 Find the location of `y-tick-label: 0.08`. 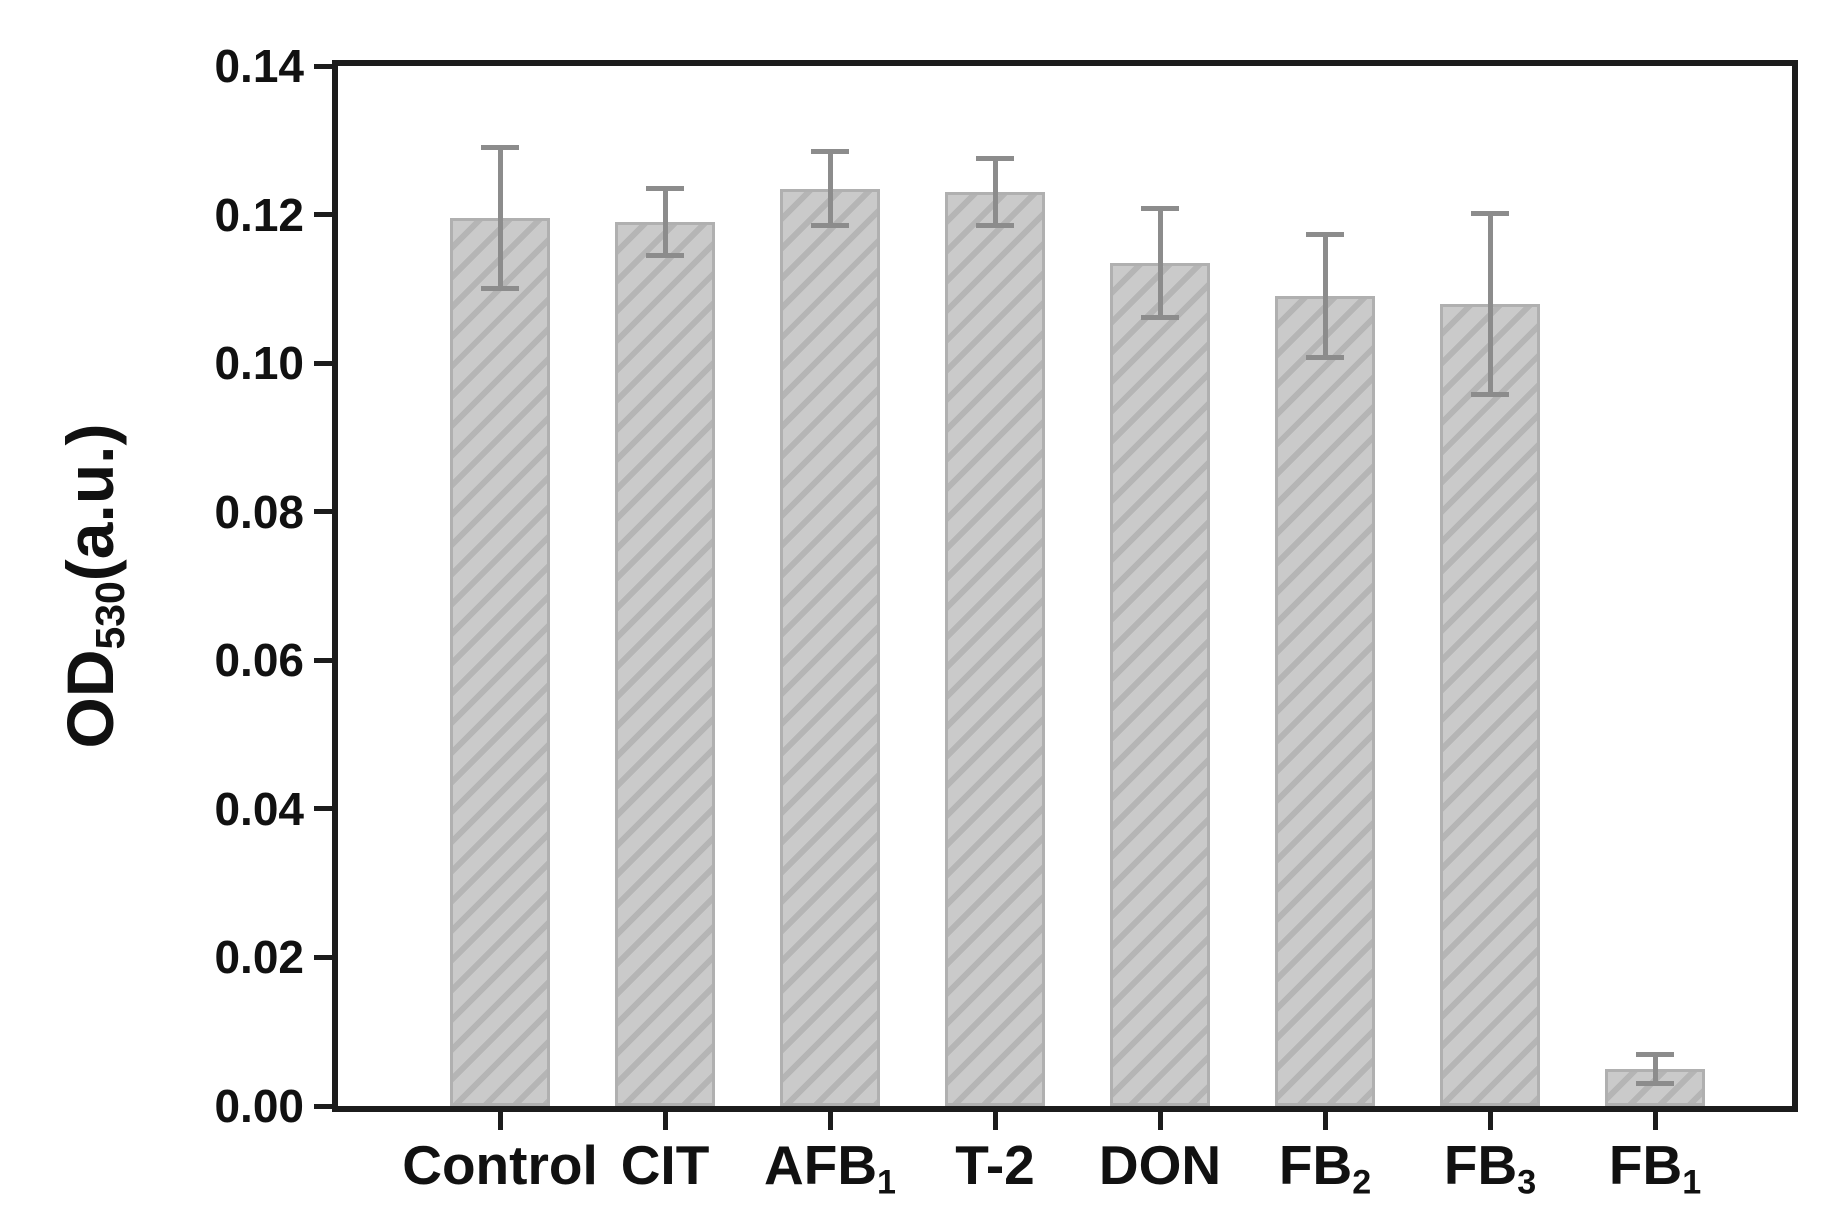

y-tick-label: 0.08 is located at coordinates (259, 511).